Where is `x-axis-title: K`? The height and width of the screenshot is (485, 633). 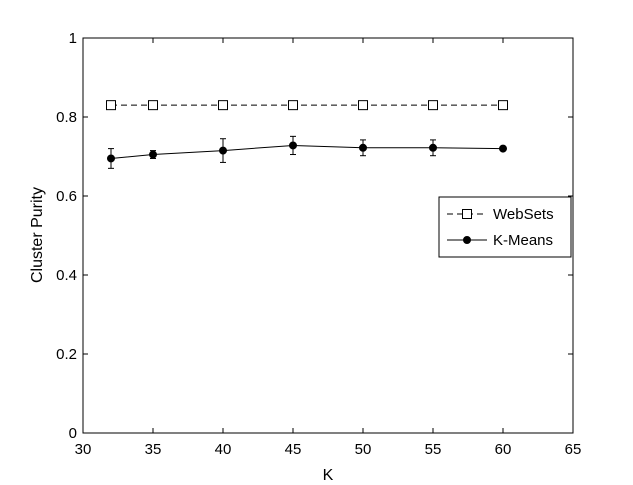 x-axis-title: K is located at coordinates (328, 475).